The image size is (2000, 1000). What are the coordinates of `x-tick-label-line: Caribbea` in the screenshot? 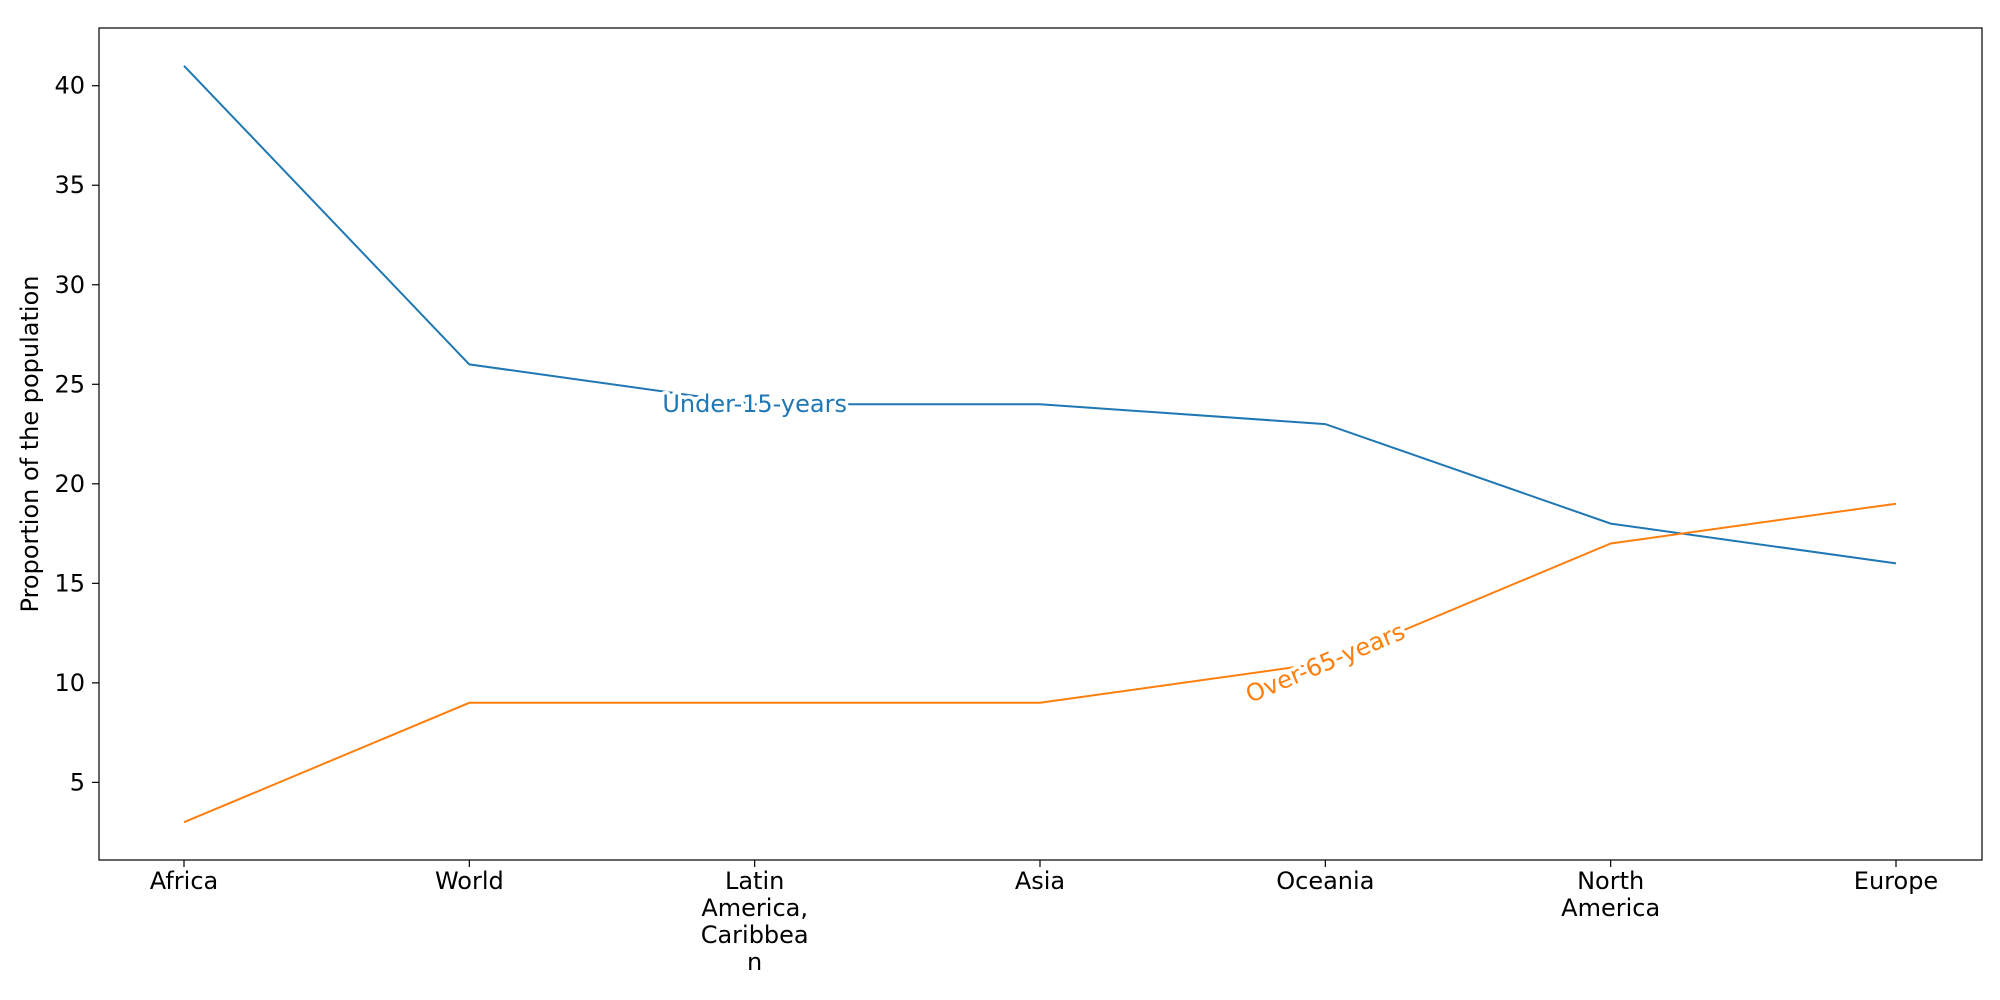 It's located at (755, 935).